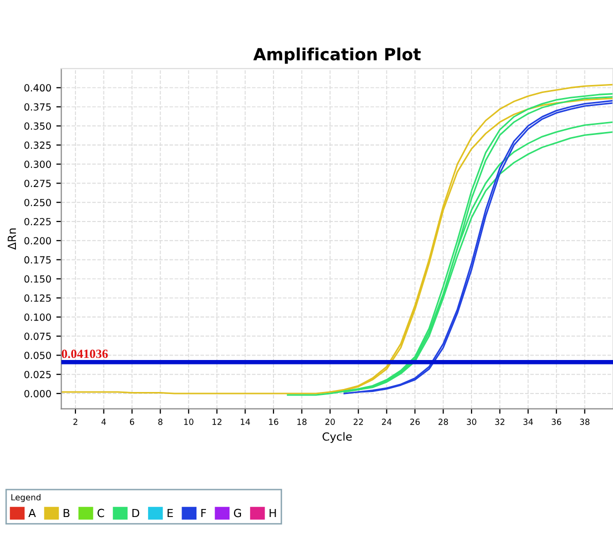 The width and height of the screenshot is (613, 540). Describe the element at coordinates (160, 421) in the screenshot. I see `x-tick-label: 8` at that location.